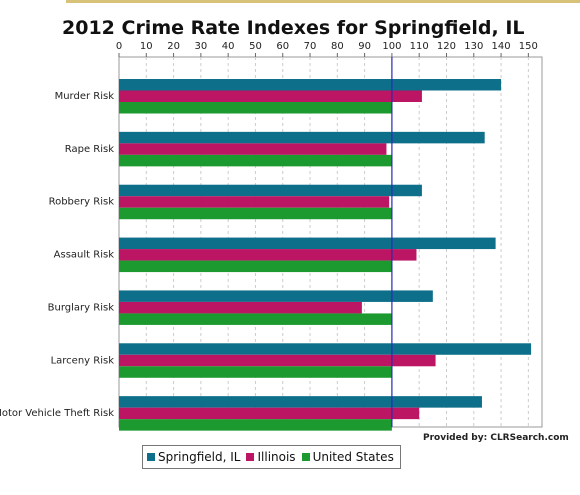  What do you see at coordinates (501, 46) in the screenshot?
I see `x-tick-label: 140` at bounding box center [501, 46].